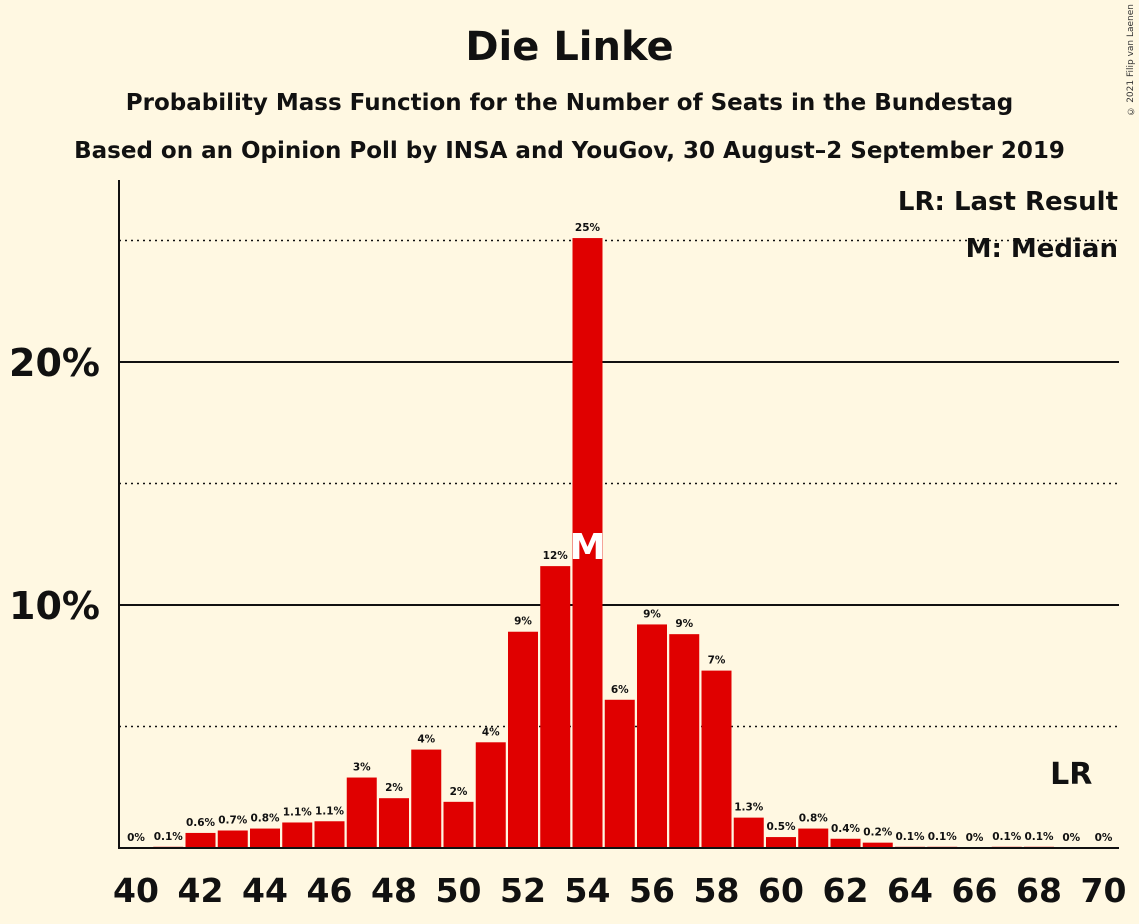 This screenshot has height=924, width=1139. What do you see at coordinates (1039, 890) in the screenshot?
I see `x-tick-label: 68` at bounding box center [1039, 890].